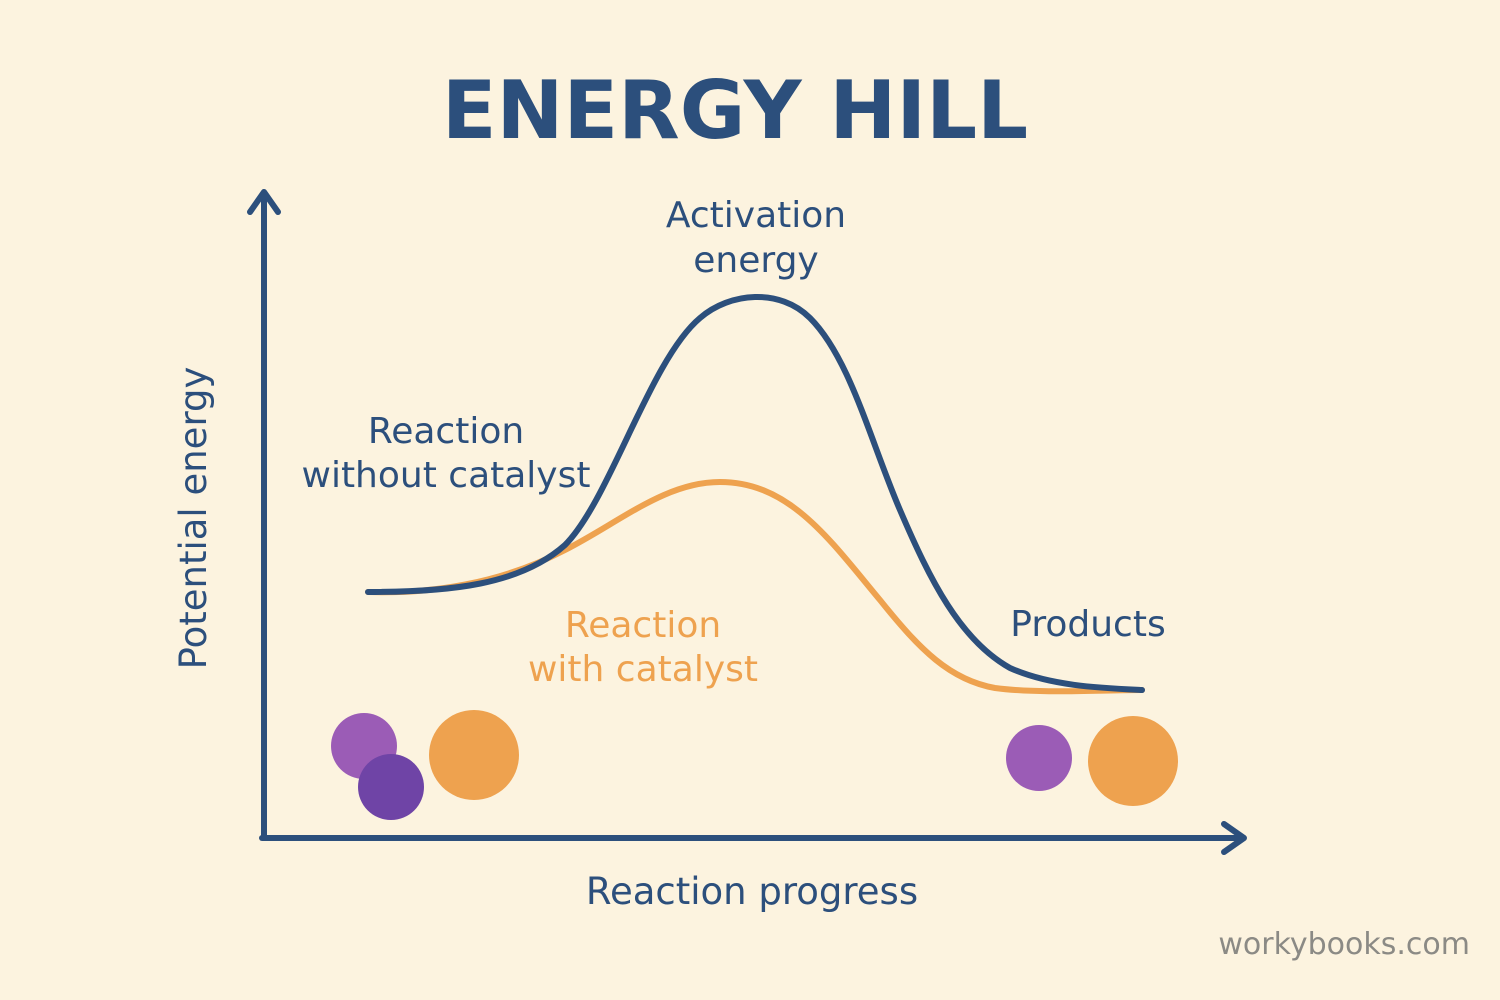 This screenshot has width=1500, height=1000. I want to click on without-catalyst-label-line1: Reaction, so click(446, 431).